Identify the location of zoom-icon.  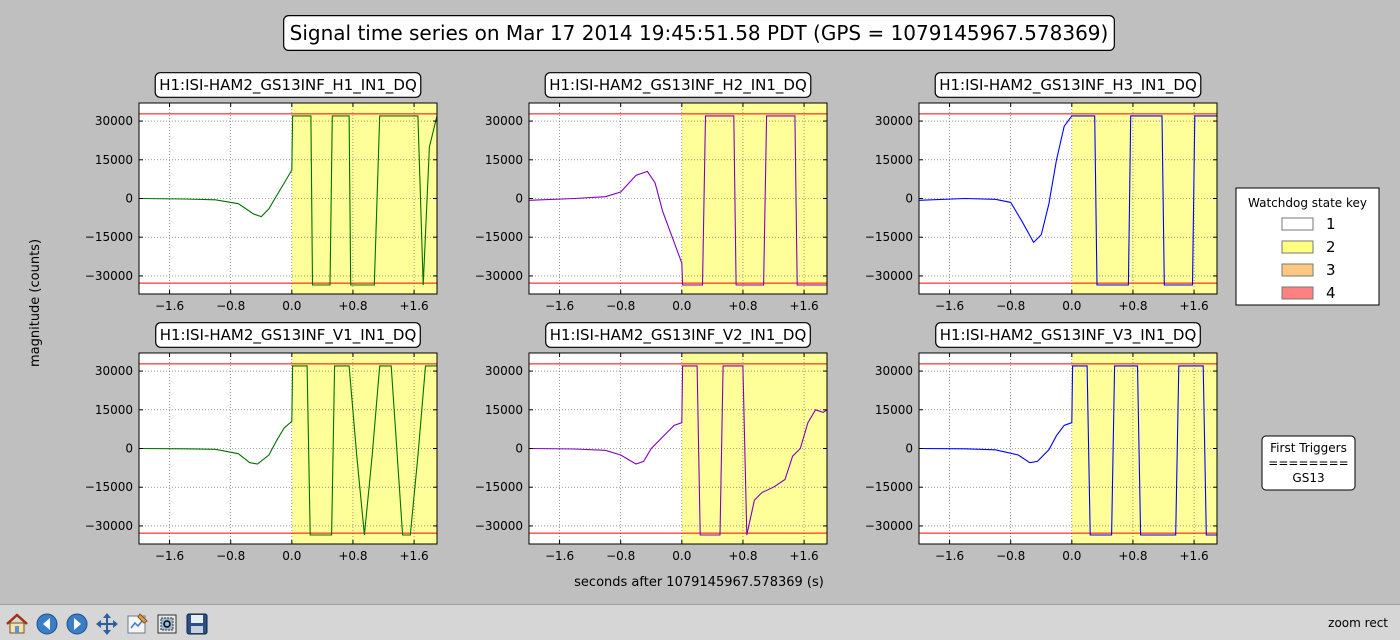
(167, 624).